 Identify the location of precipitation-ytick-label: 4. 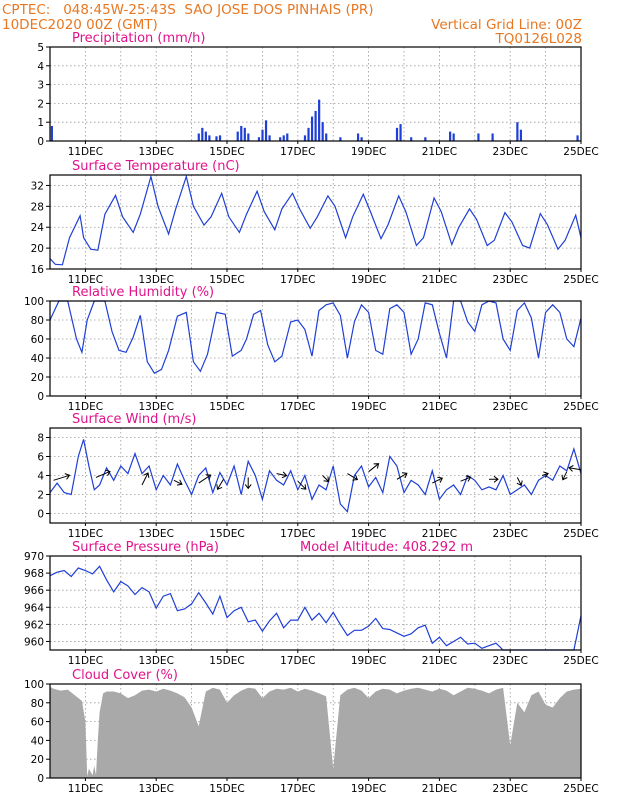
(40, 67).